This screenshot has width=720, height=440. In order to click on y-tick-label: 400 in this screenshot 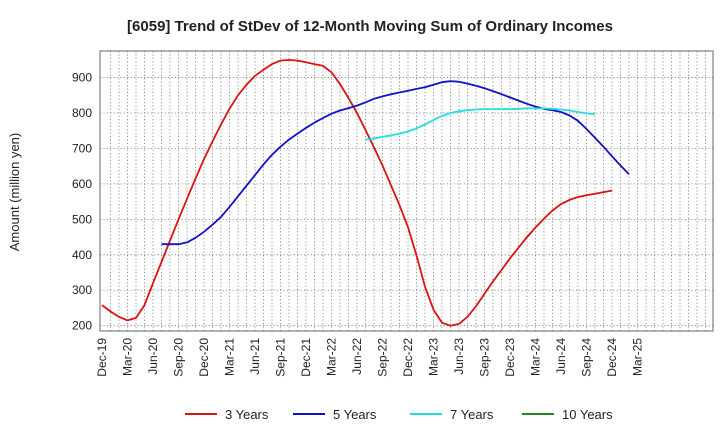, I will do `click(82, 255)`.